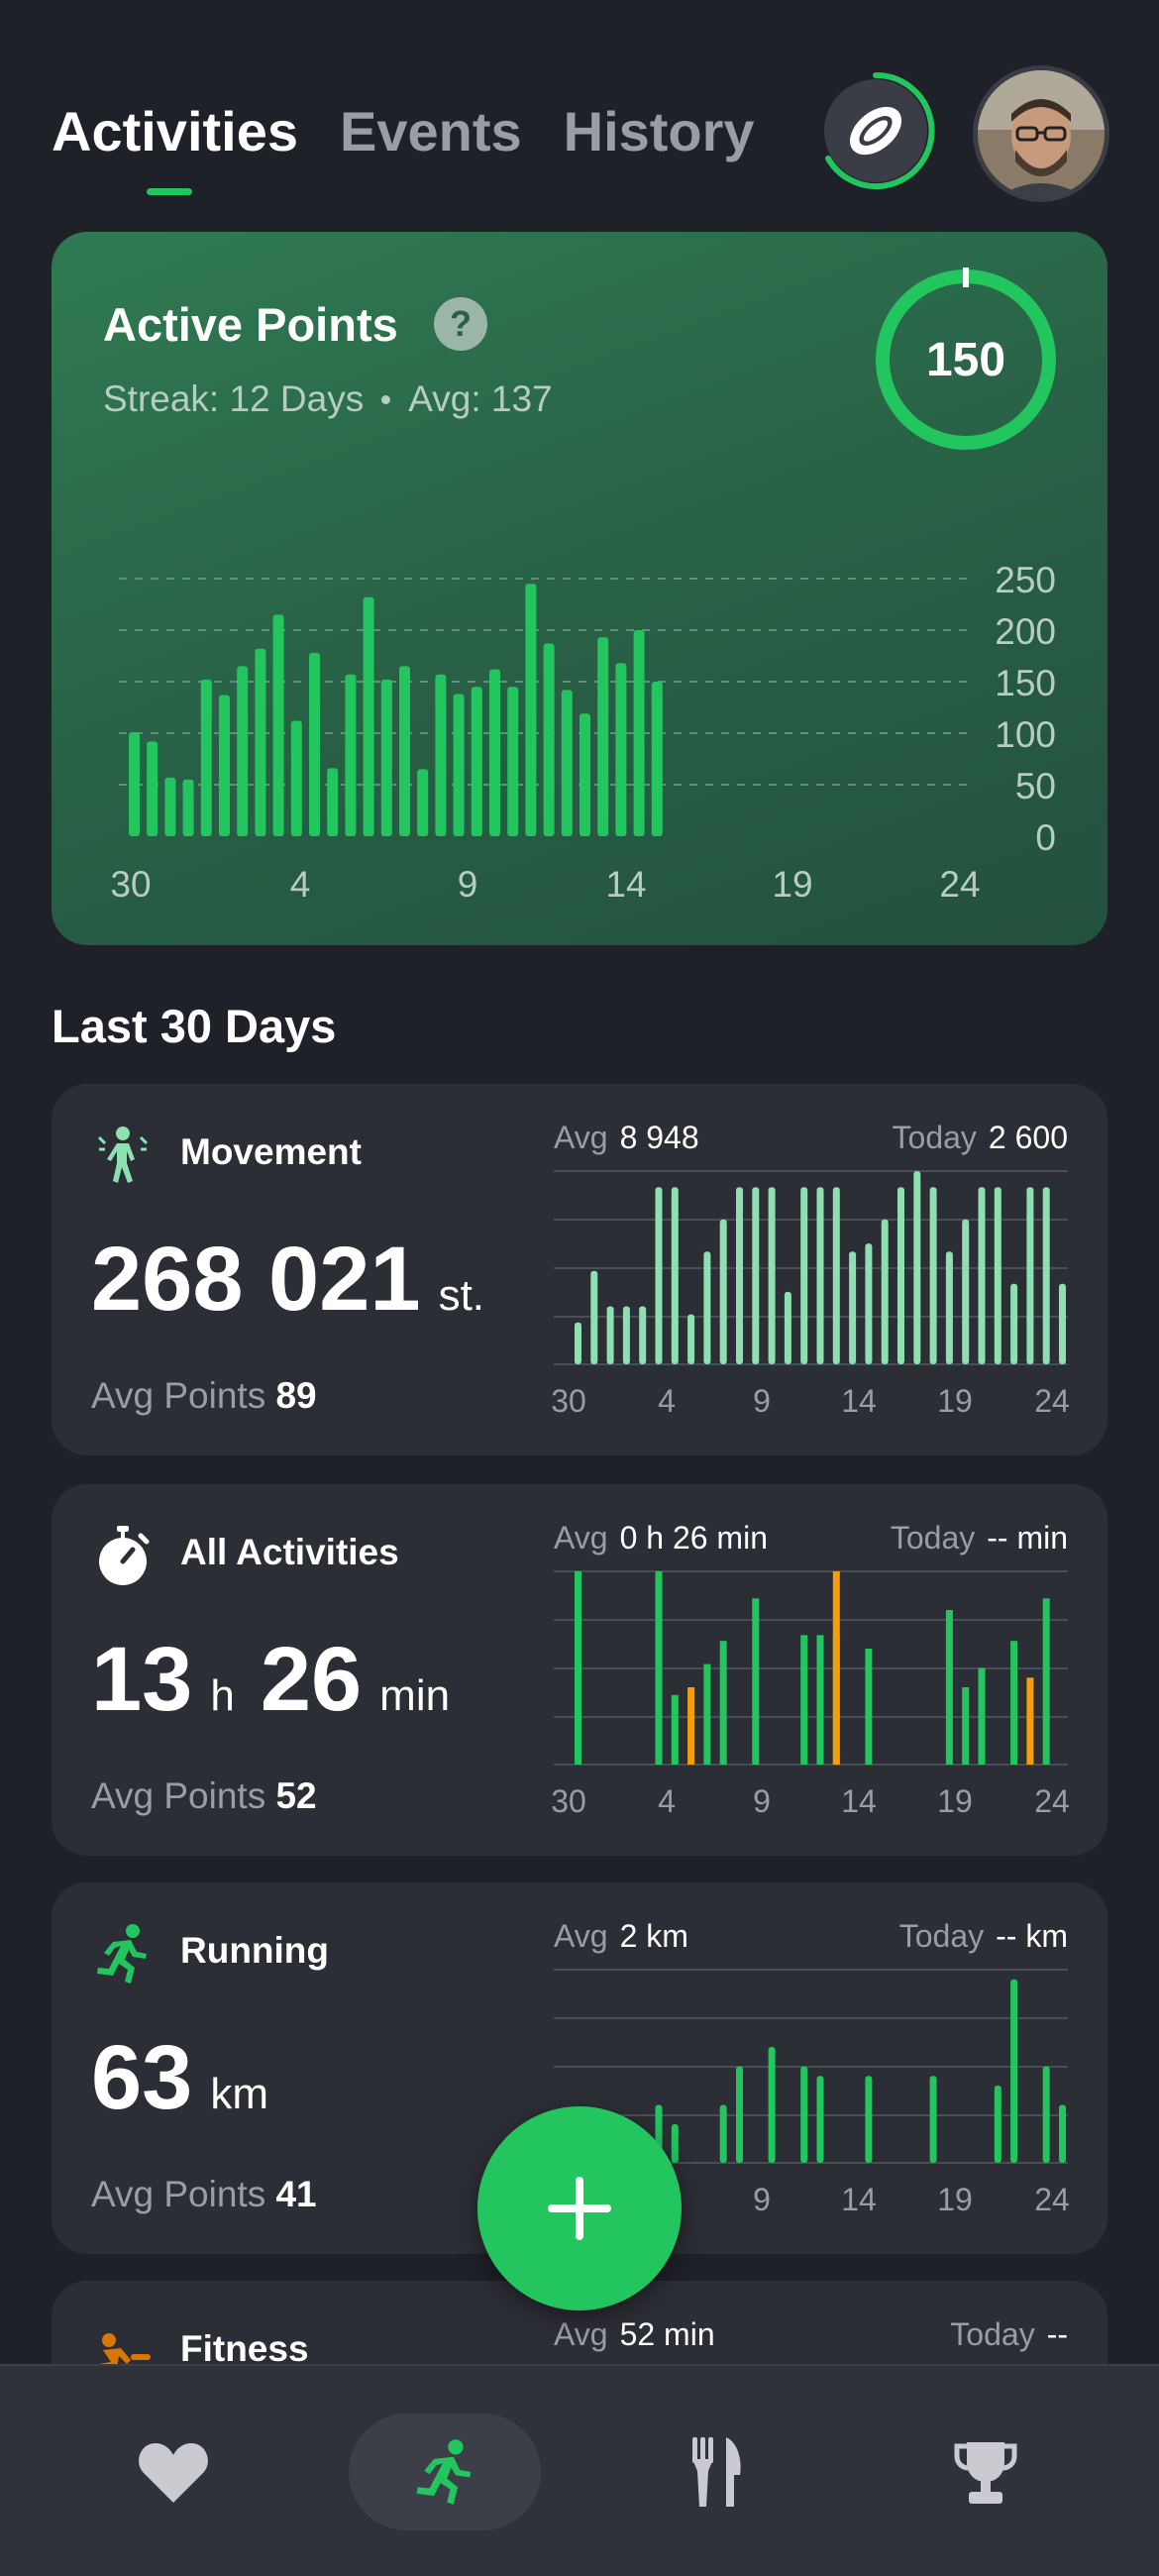  Describe the element at coordinates (415, 1695) in the screenshot. I see `minutes-unit: min` at that location.